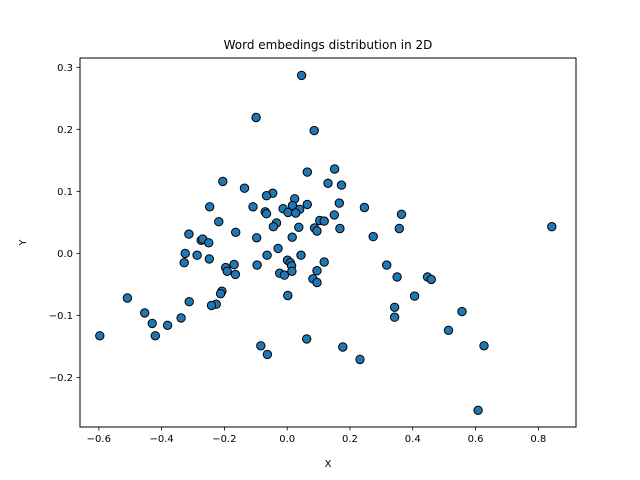 The image size is (640, 480). What do you see at coordinates (65, 68) in the screenshot?
I see `y-tick-label: 0.3` at bounding box center [65, 68].